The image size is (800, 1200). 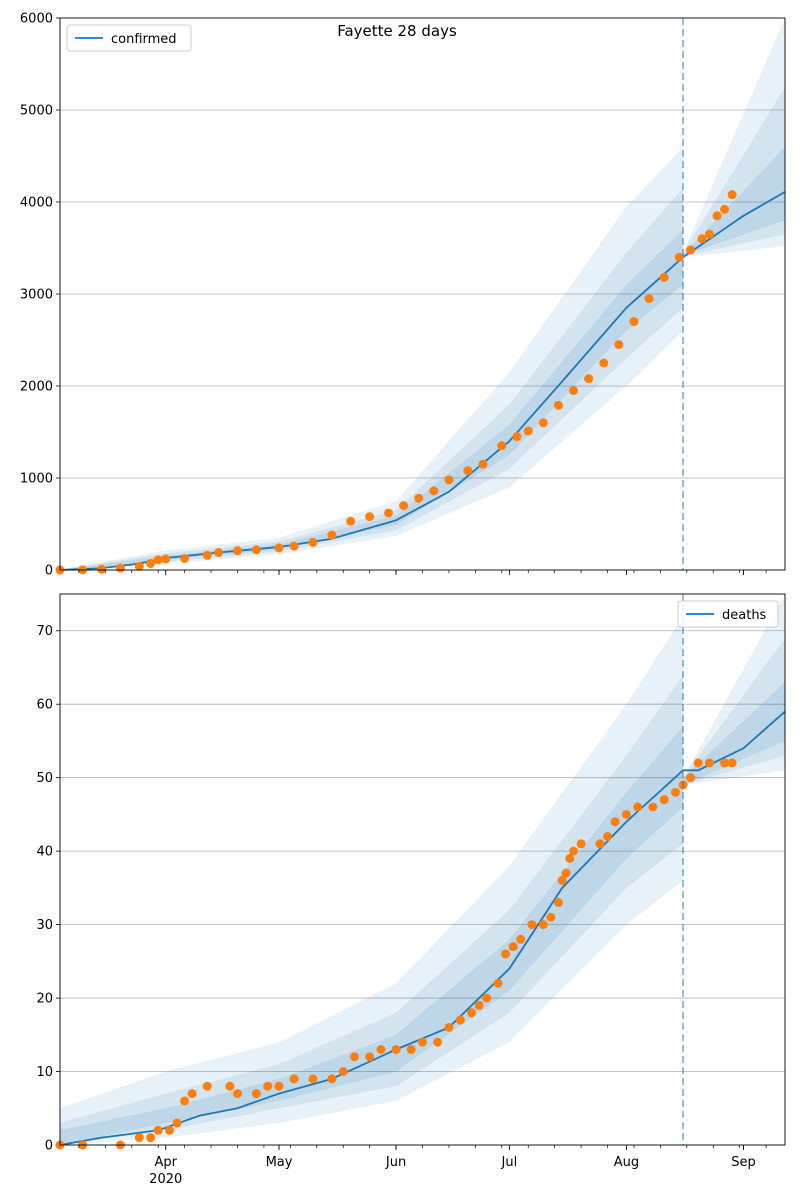 I want to click on y-tick-label: 40, so click(x=44, y=852).